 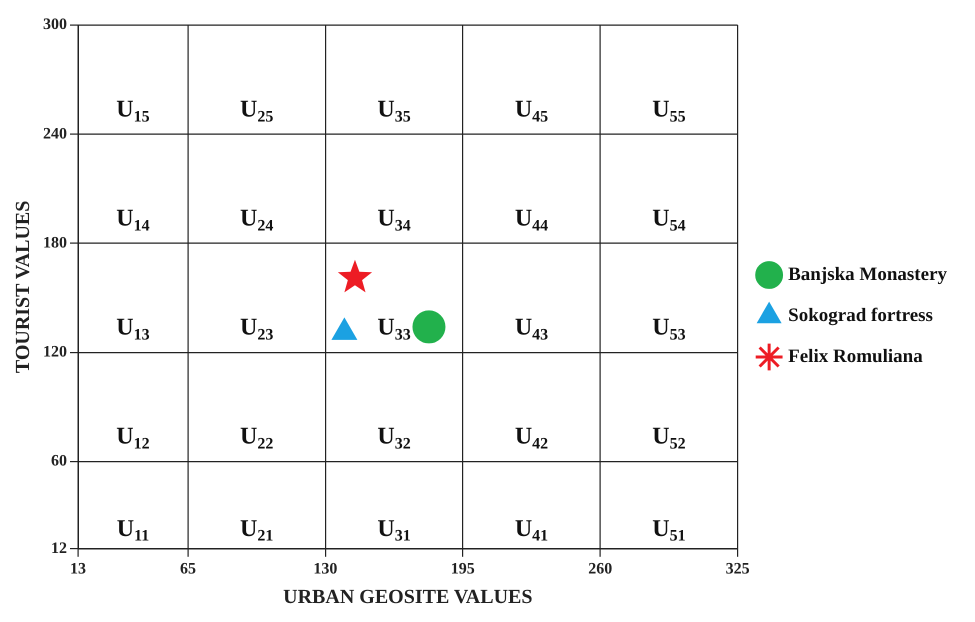 I want to click on x-axis-title: URBAN GEOSITE VALUES, so click(x=407, y=597).